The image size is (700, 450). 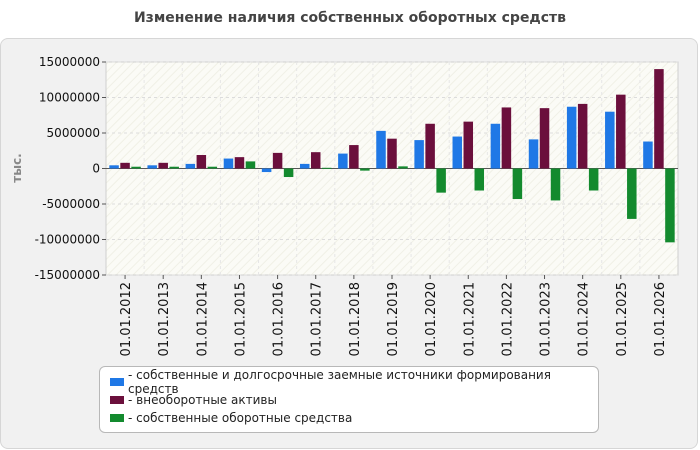 What do you see at coordinates (393, 319) in the screenshot?
I see `x-tick-label: 01.01.2019` at bounding box center [393, 319].